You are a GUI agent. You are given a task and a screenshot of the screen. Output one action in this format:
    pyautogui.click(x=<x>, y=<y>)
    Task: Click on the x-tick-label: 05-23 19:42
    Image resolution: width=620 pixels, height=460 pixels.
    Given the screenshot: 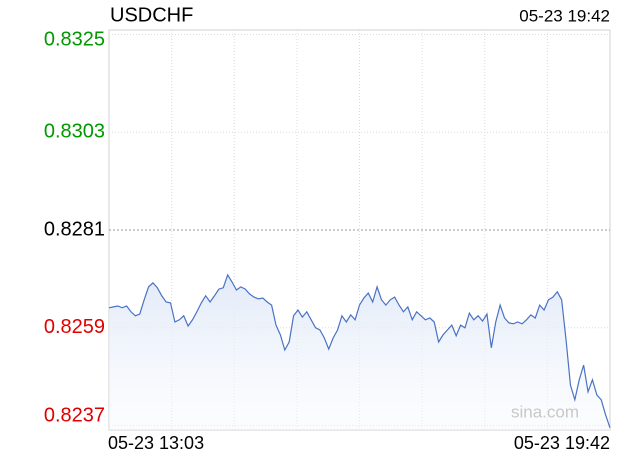 What is the action you would take?
    pyautogui.click(x=562, y=443)
    